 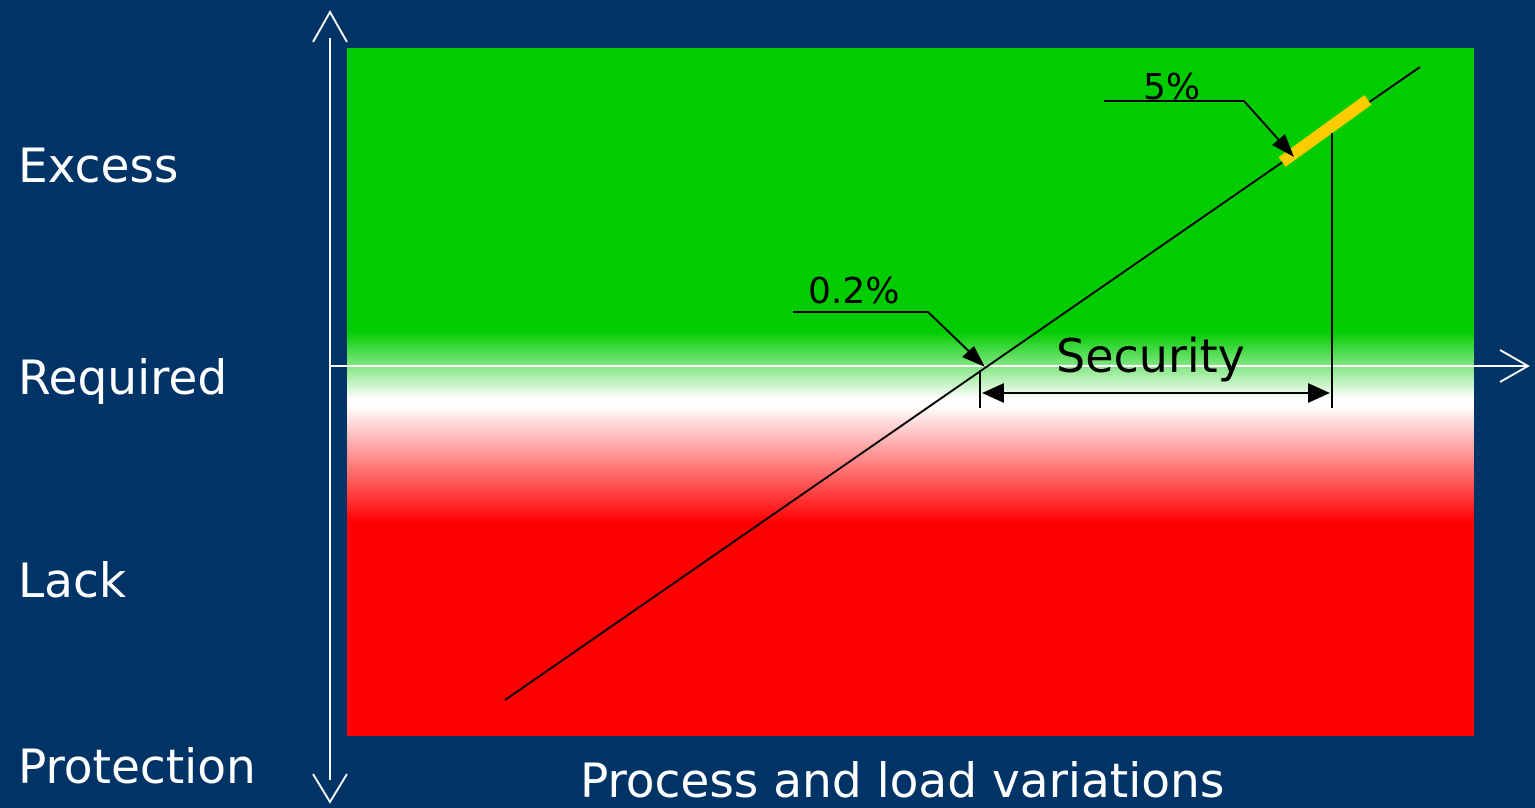 I want to click on label-excess-segment: 5%, so click(x=1171, y=87).